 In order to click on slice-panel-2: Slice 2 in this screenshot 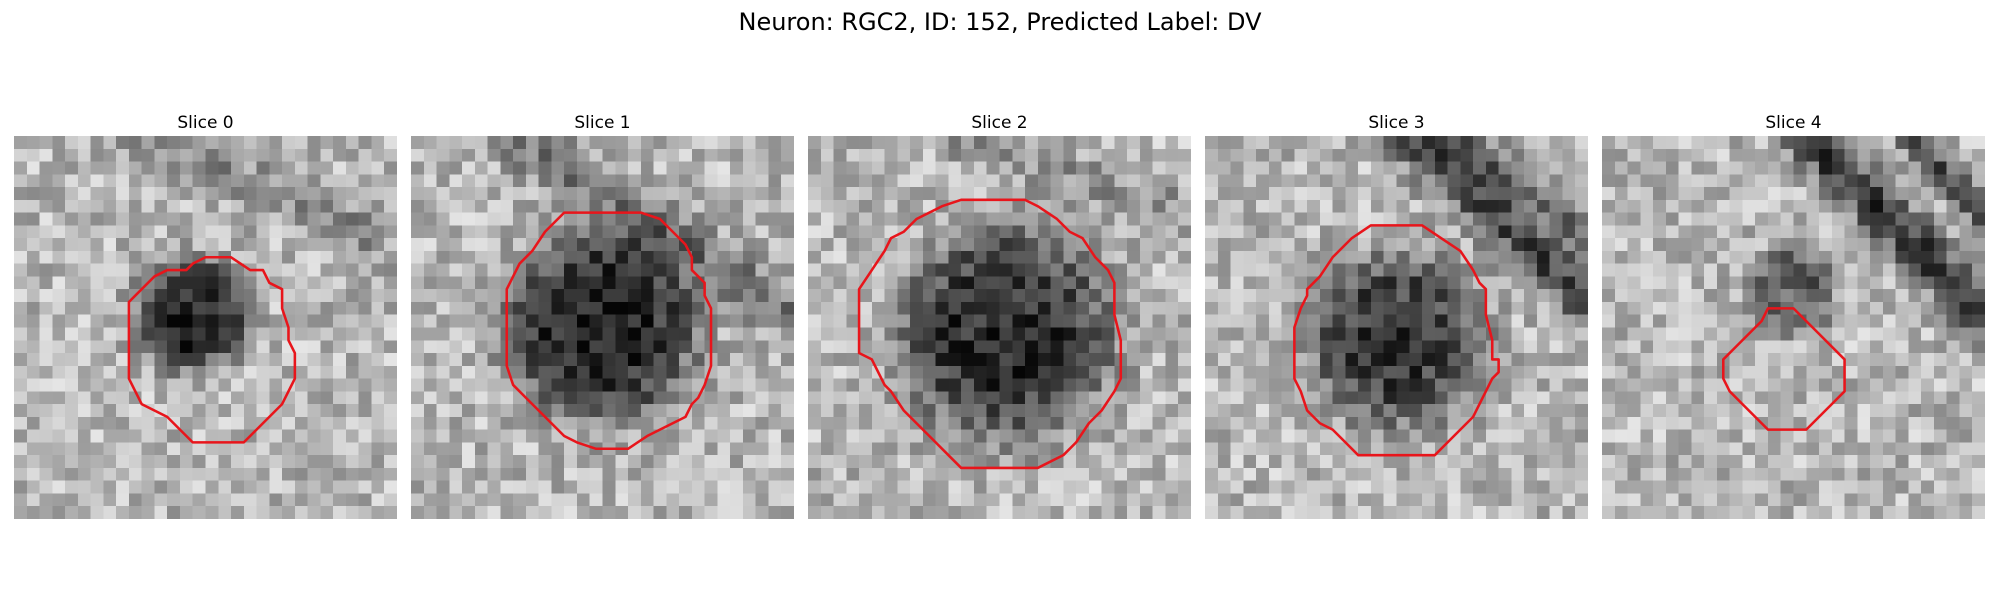, I will do `click(999, 315)`.